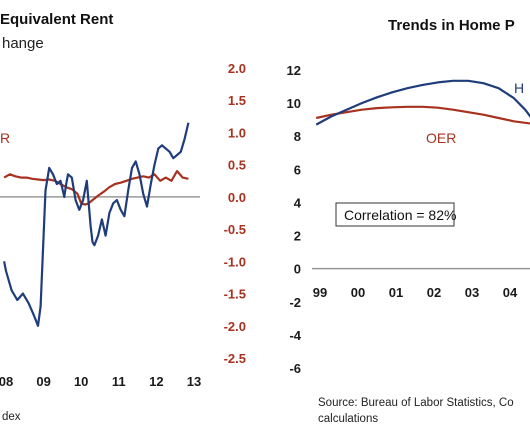  I want to click on right-y-tick-label: 12, so click(294, 70).